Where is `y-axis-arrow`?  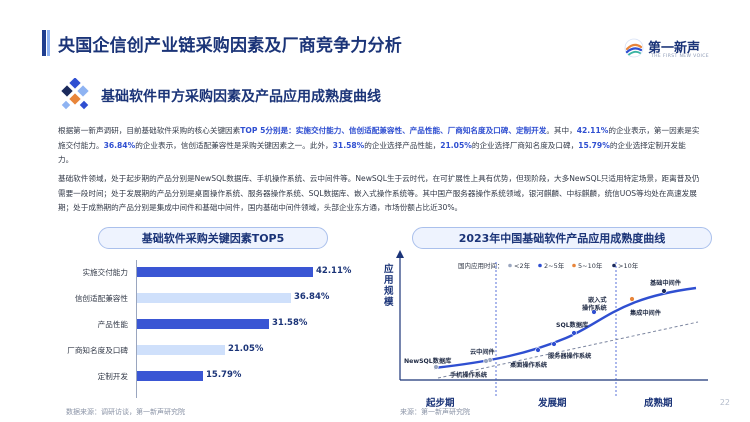
y-axis-arrow is located at coordinates (400, 254).